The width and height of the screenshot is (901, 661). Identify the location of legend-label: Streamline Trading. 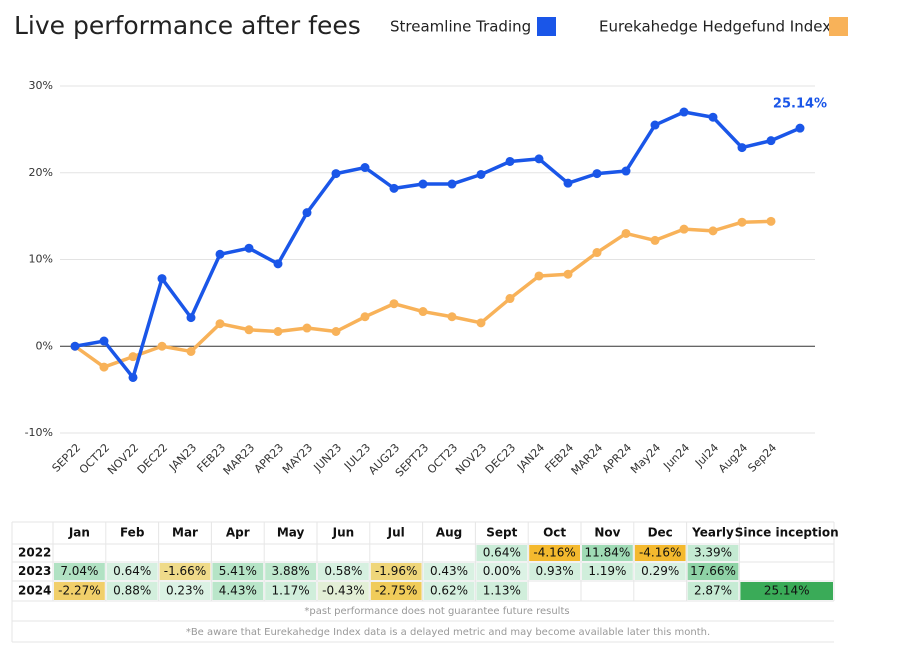
(460, 27).